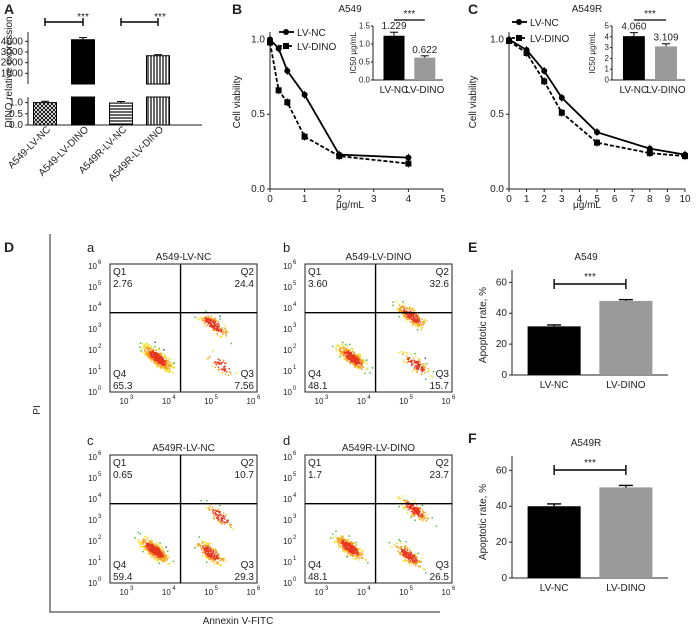 This screenshot has width=698, height=634. I want to click on x-tick-label: 1, so click(305, 199).